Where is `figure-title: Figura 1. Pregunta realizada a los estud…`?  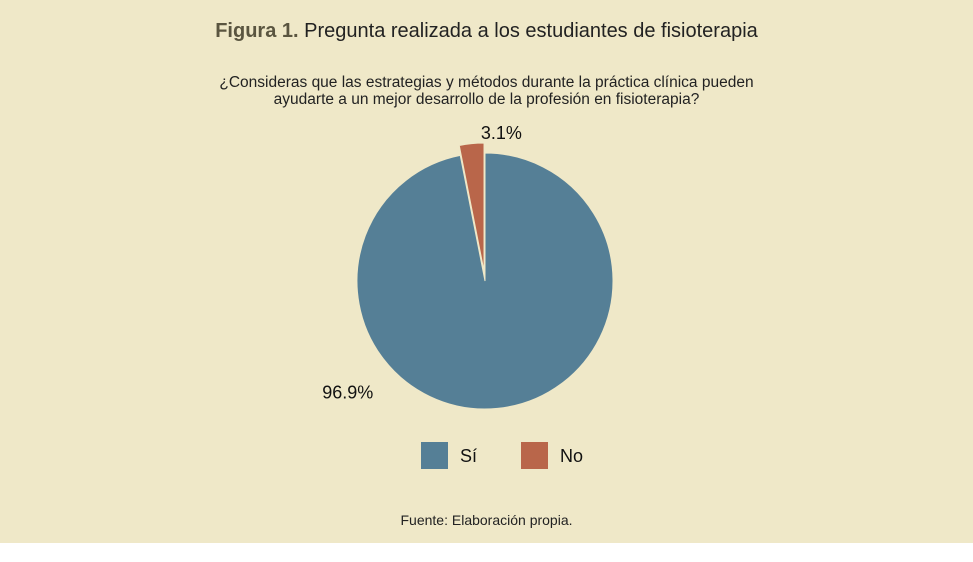 figure-title: Figura 1. Pregunta realizada a los estud… is located at coordinates (486, 31).